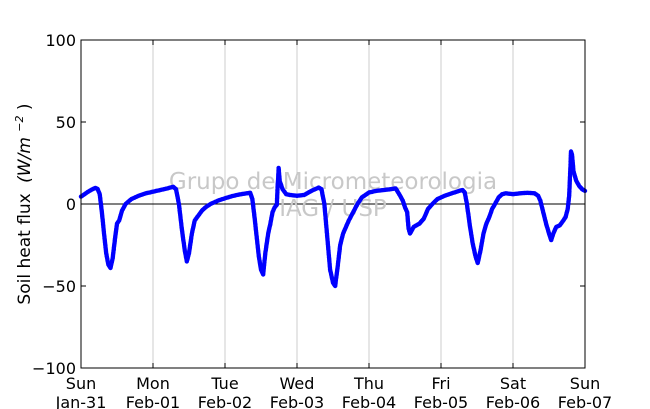 The width and height of the screenshot is (650, 409). Describe the element at coordinates (153, 383) in the screenshot. I see `x-tick-label-day: Mon` at that location.